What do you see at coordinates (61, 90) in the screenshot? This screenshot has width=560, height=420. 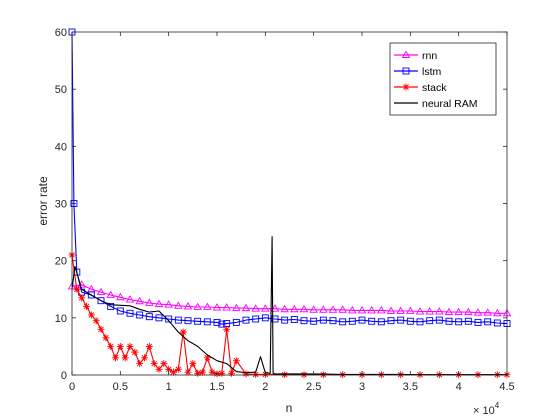 I see `y-tick-label: 50` at bounding box center [61, 90].